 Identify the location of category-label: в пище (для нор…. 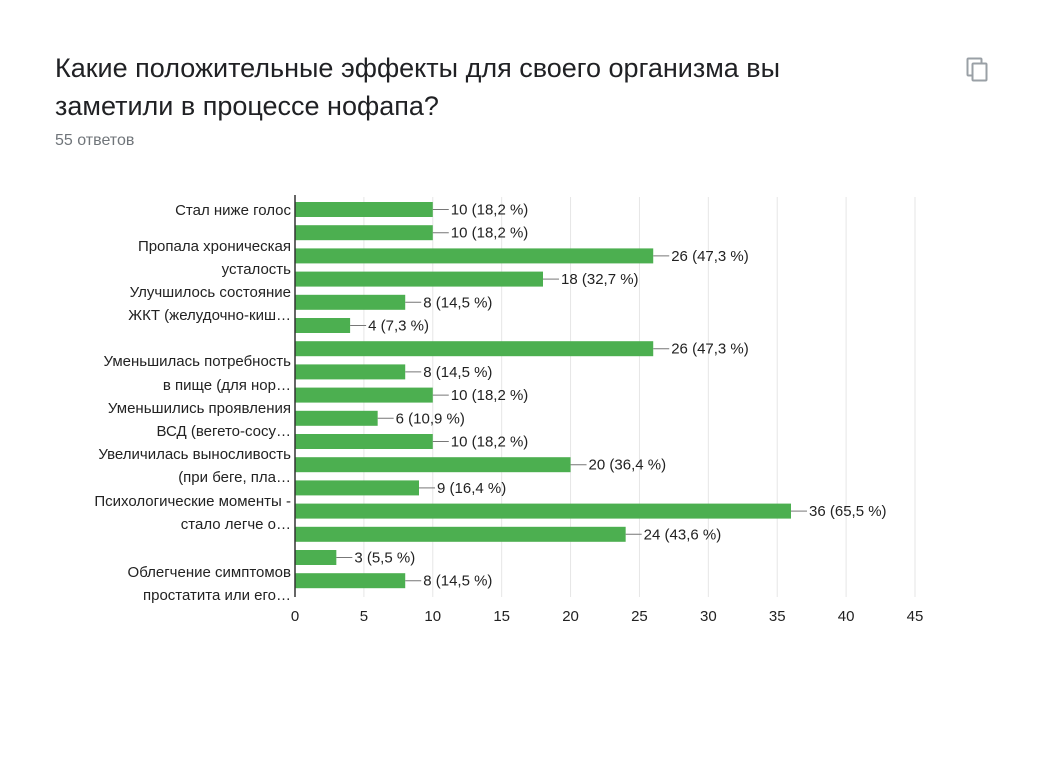
(227, 385).